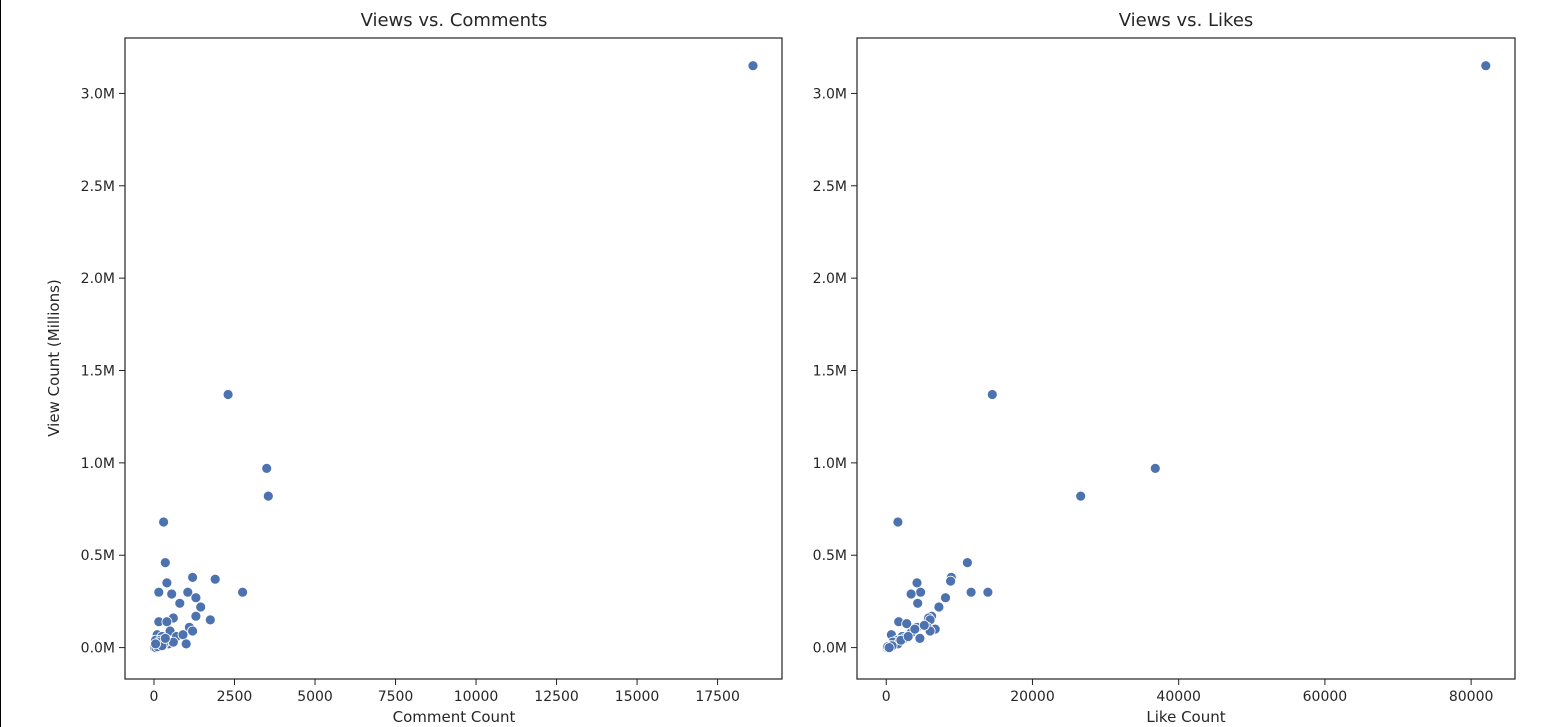 The height and width of the screenshot is (727, 1555). What do you see at coordinates (1471, 697) in the screenshot?
I see `x-tick-label: 80000` at bounding box center [1471, 697].